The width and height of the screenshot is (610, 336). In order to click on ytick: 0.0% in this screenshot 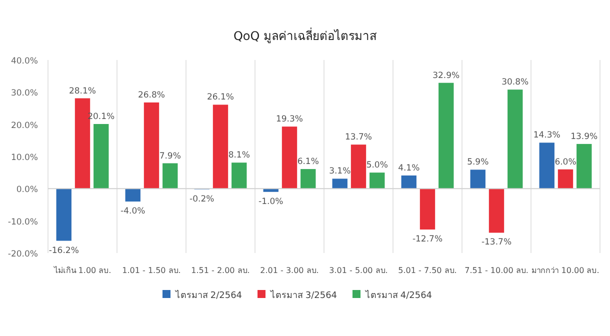, I will do `click(27, 190)`.